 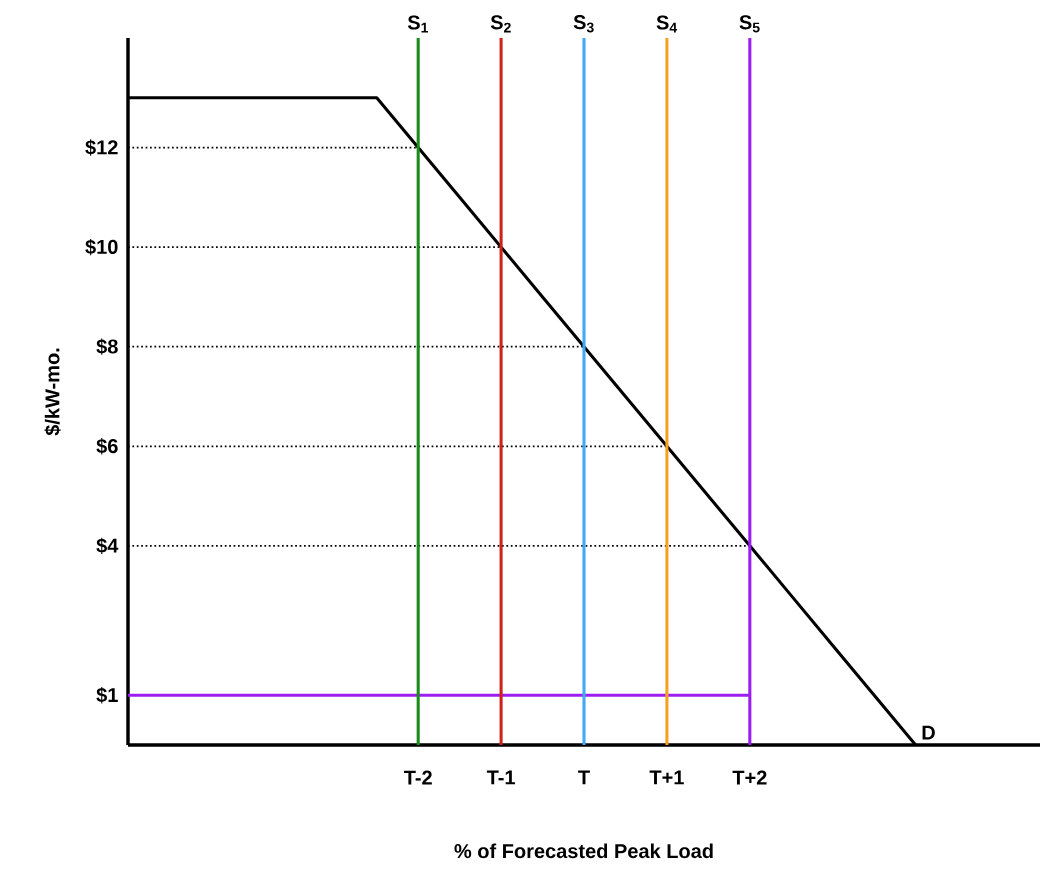 What do you see at coordinates (107, 446) in the screenshot?
I see `y-tick-label: $6` at bounding box center [107, 446].